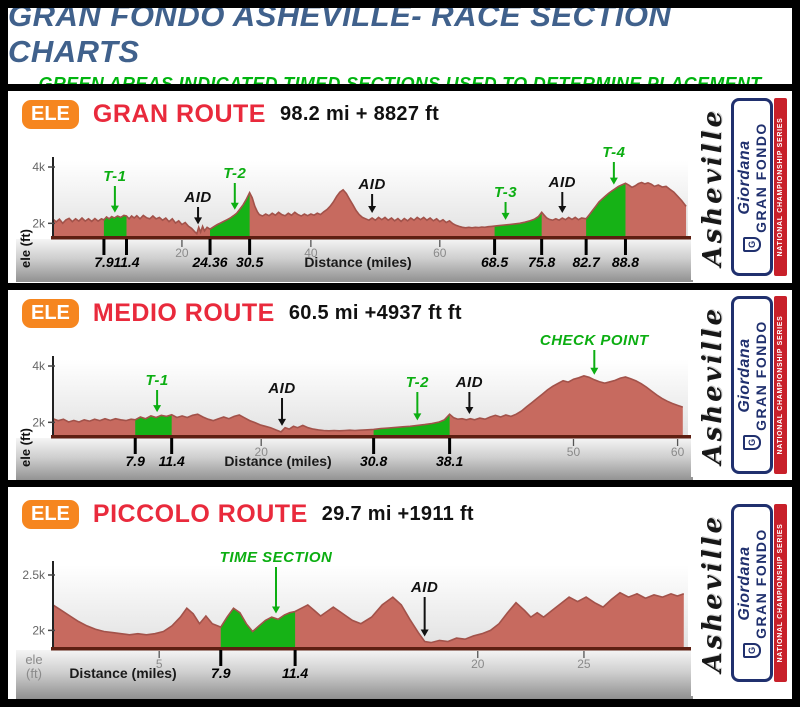 This screenshot has height=707, width=800. I want to click on route-stats: 29.7 mi +1911 ft, so click(397, 513).